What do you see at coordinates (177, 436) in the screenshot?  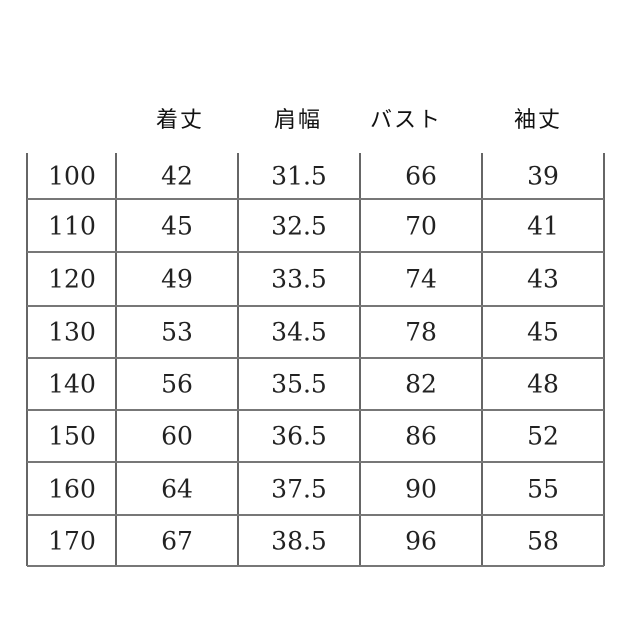 I see `cell-length: 60` at bounding box center [177, 436].